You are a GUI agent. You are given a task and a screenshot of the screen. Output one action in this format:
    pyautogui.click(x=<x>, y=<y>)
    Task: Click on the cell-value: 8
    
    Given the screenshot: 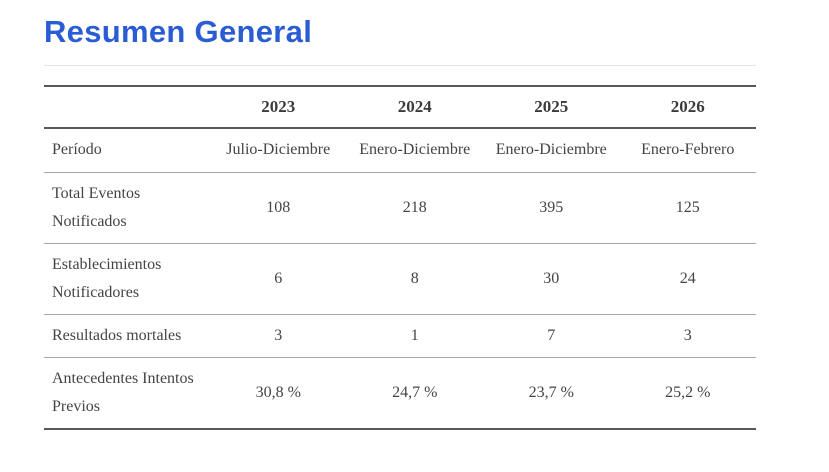 What is the action you would take?
    pyautogui.click(x=414, y=279)
    